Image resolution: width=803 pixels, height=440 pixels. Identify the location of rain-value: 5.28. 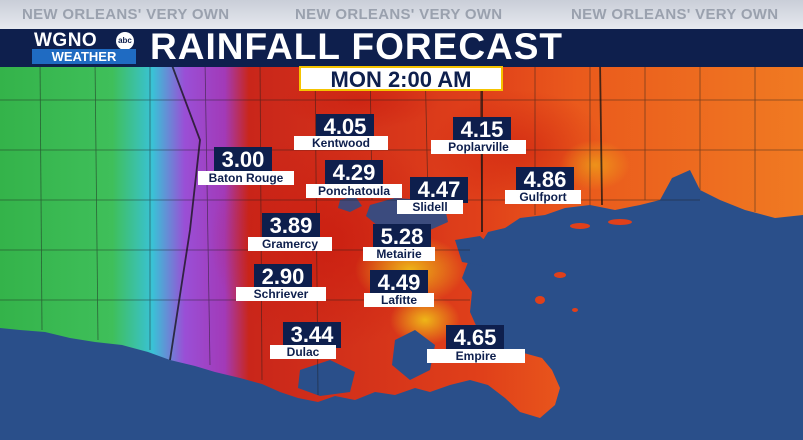
(402, 237).